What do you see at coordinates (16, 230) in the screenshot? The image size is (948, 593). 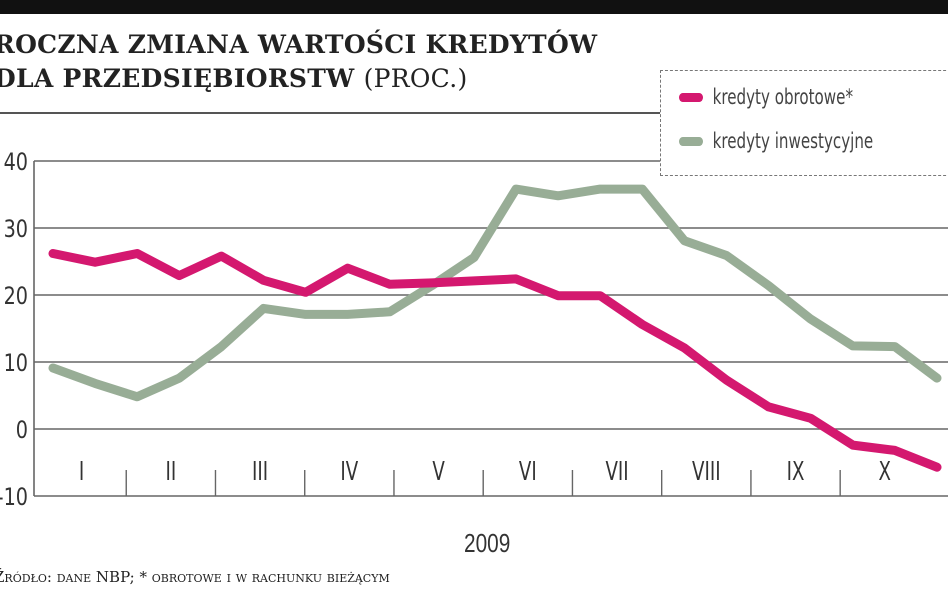 I see `y-tick-label: 30` at bounding box center [16, 230].